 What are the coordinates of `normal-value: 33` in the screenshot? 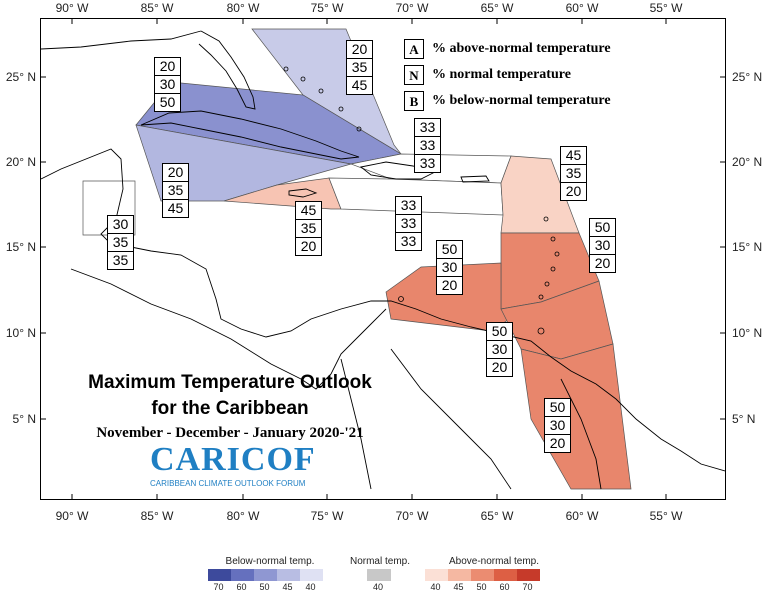 It's located at (408, 224).